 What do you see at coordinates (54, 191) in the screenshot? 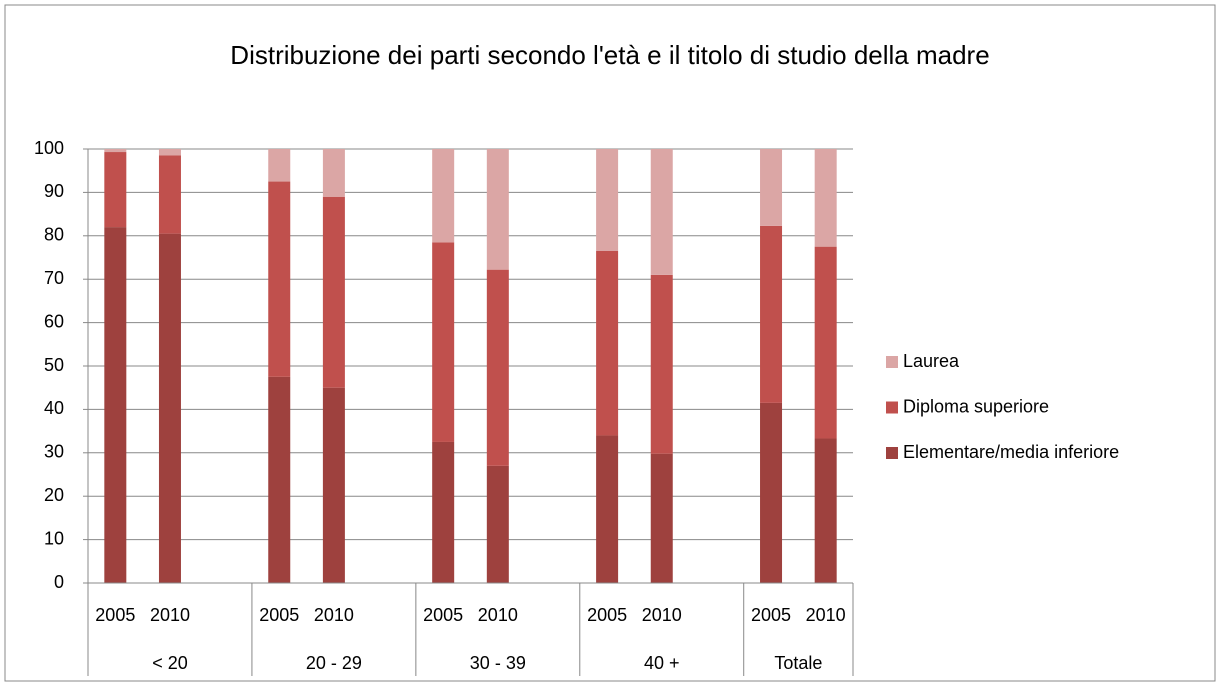
I see `y-tick-label: 90` at bounding box center [54, 191].